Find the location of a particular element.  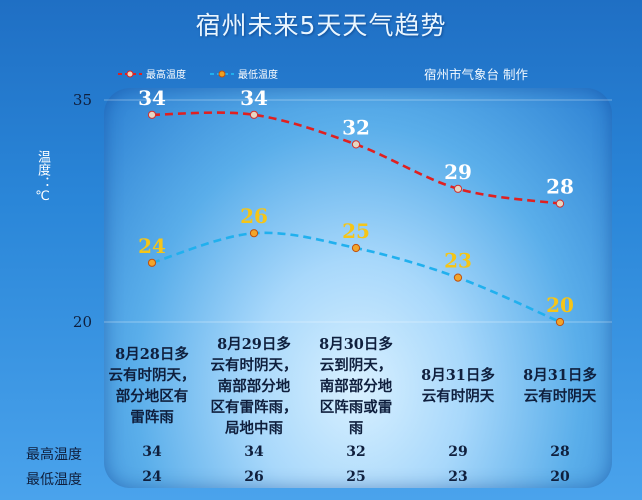

legend-swatch-low is located at coordinates (222, 73).